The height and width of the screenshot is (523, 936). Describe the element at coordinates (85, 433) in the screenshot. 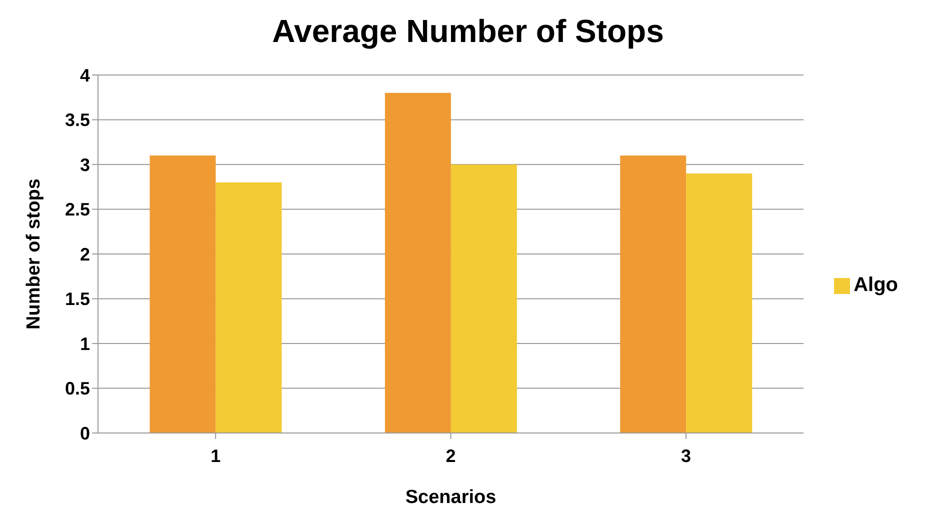

I see `y-tick-label: 0` at that location.